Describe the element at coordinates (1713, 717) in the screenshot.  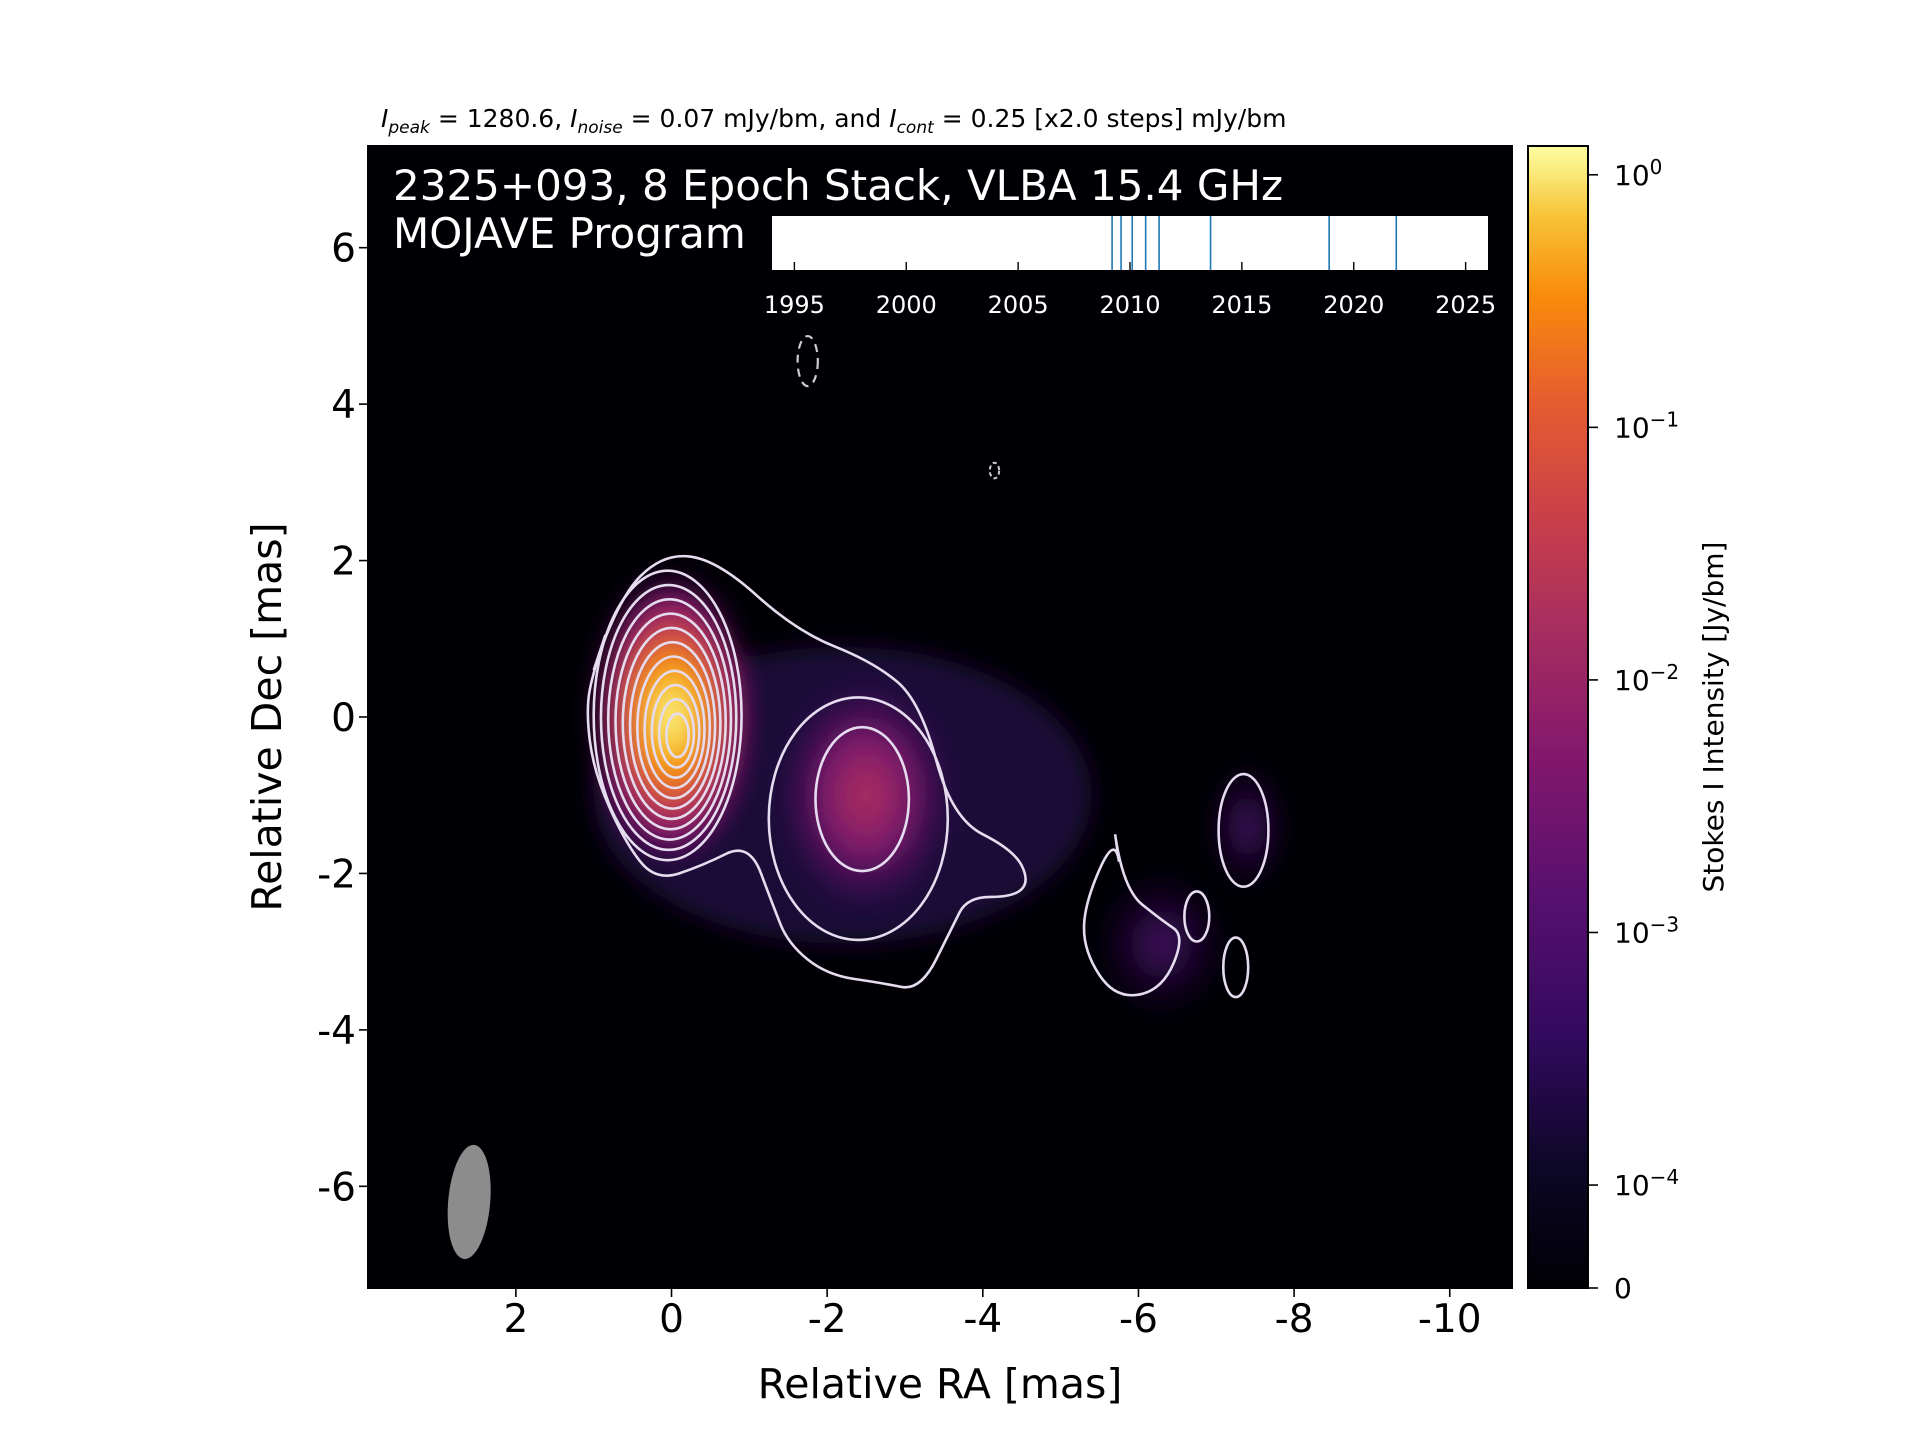
I see `colorbar-label: Stokes I Intensity [Jy/bm]` at that location.